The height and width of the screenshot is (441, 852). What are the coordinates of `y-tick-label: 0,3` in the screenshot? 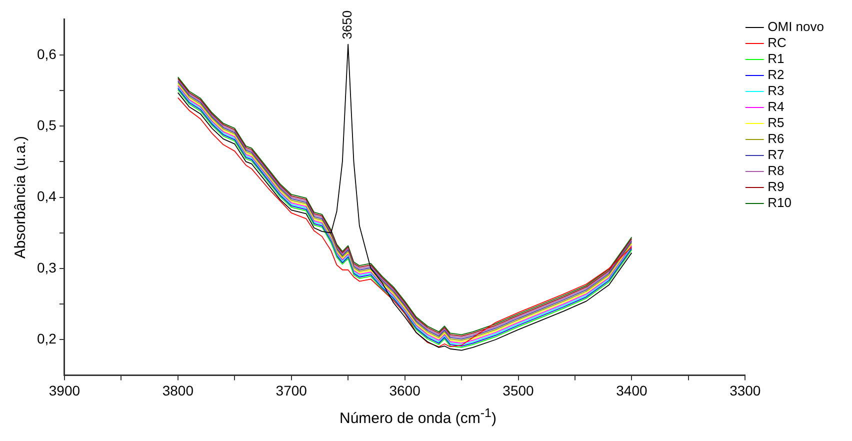 It's located at (46, 267).